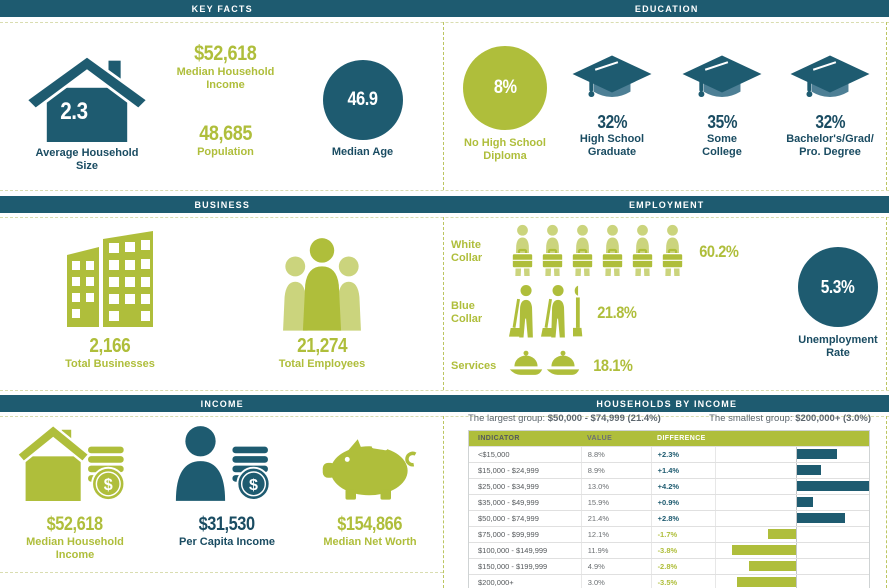 This screenshot has height=588, width=889. Describe the element at coordinates (227, 542) in the screenshot. I see `income-item-label: Per Capita Income` at that location.